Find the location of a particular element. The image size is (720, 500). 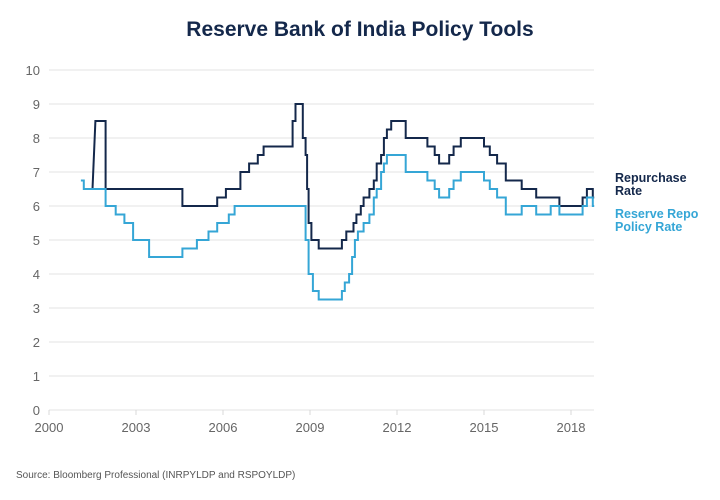

y-axis-ticks: 0 1 2 3 4 5 6 7 8 9 10 is located at coordinates (33, 240).